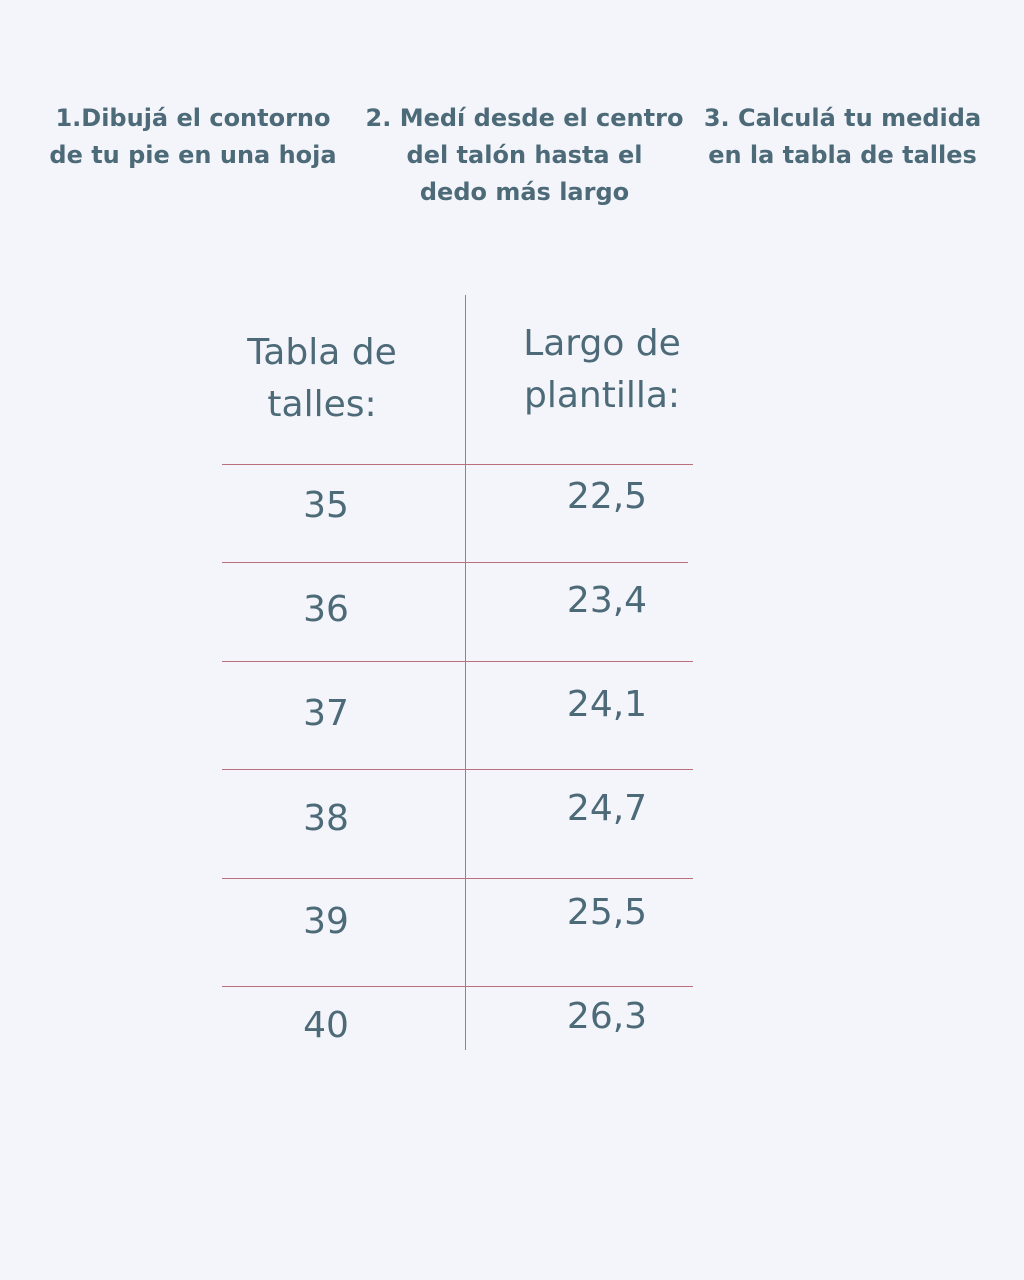 This screenshot has height=1280, width=1024. I want to click on cell-size: 38, so click(326, 818).